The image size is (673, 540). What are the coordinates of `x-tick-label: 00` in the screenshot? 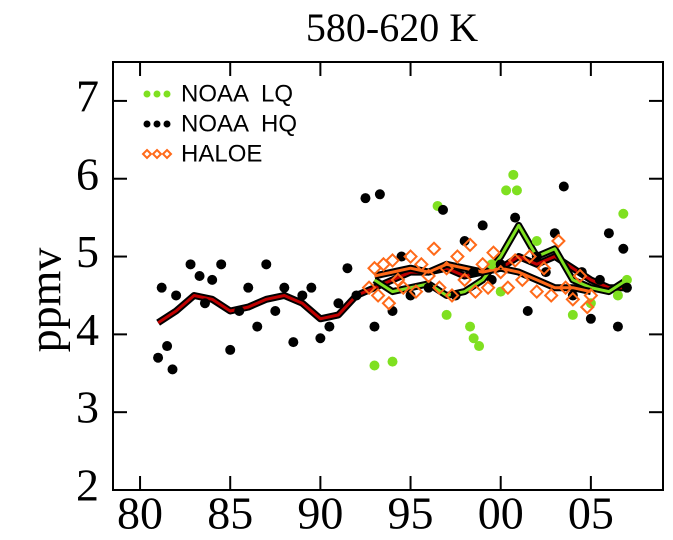 It's located at (501, 513).